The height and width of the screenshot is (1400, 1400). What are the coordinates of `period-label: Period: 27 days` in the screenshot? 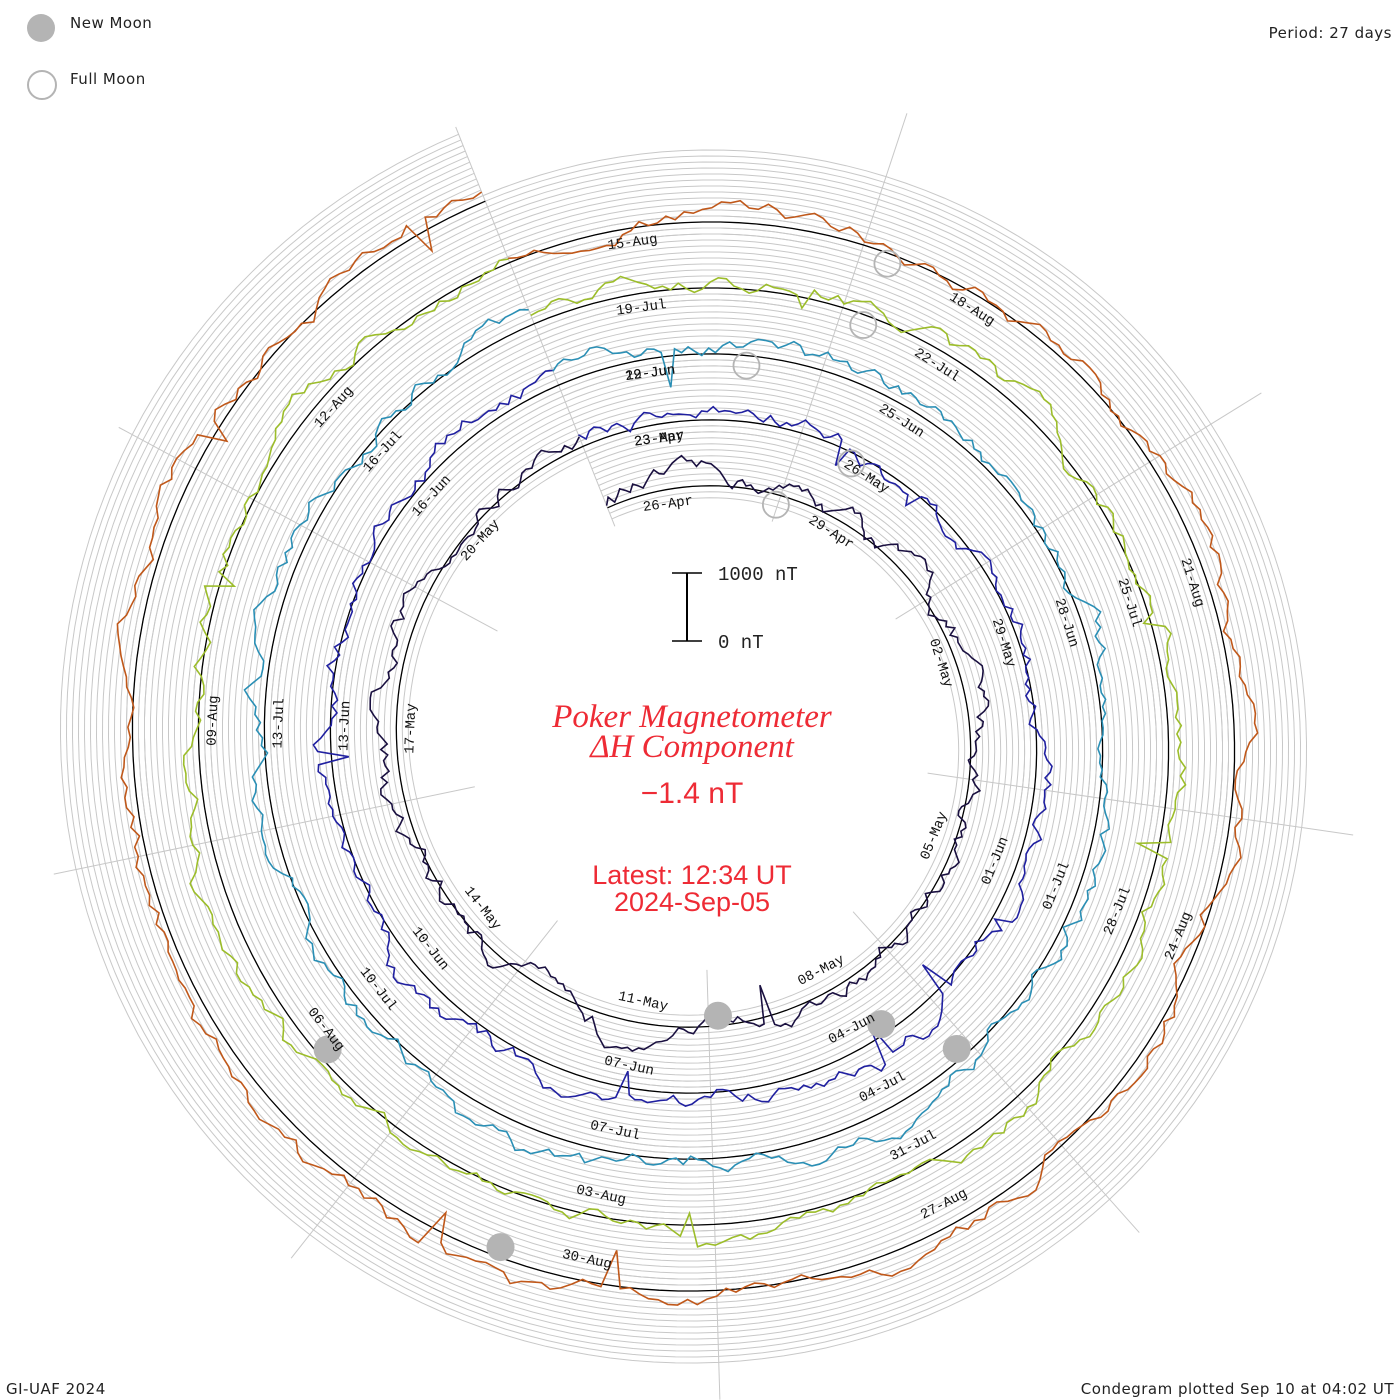 It's located at (1330, 33).